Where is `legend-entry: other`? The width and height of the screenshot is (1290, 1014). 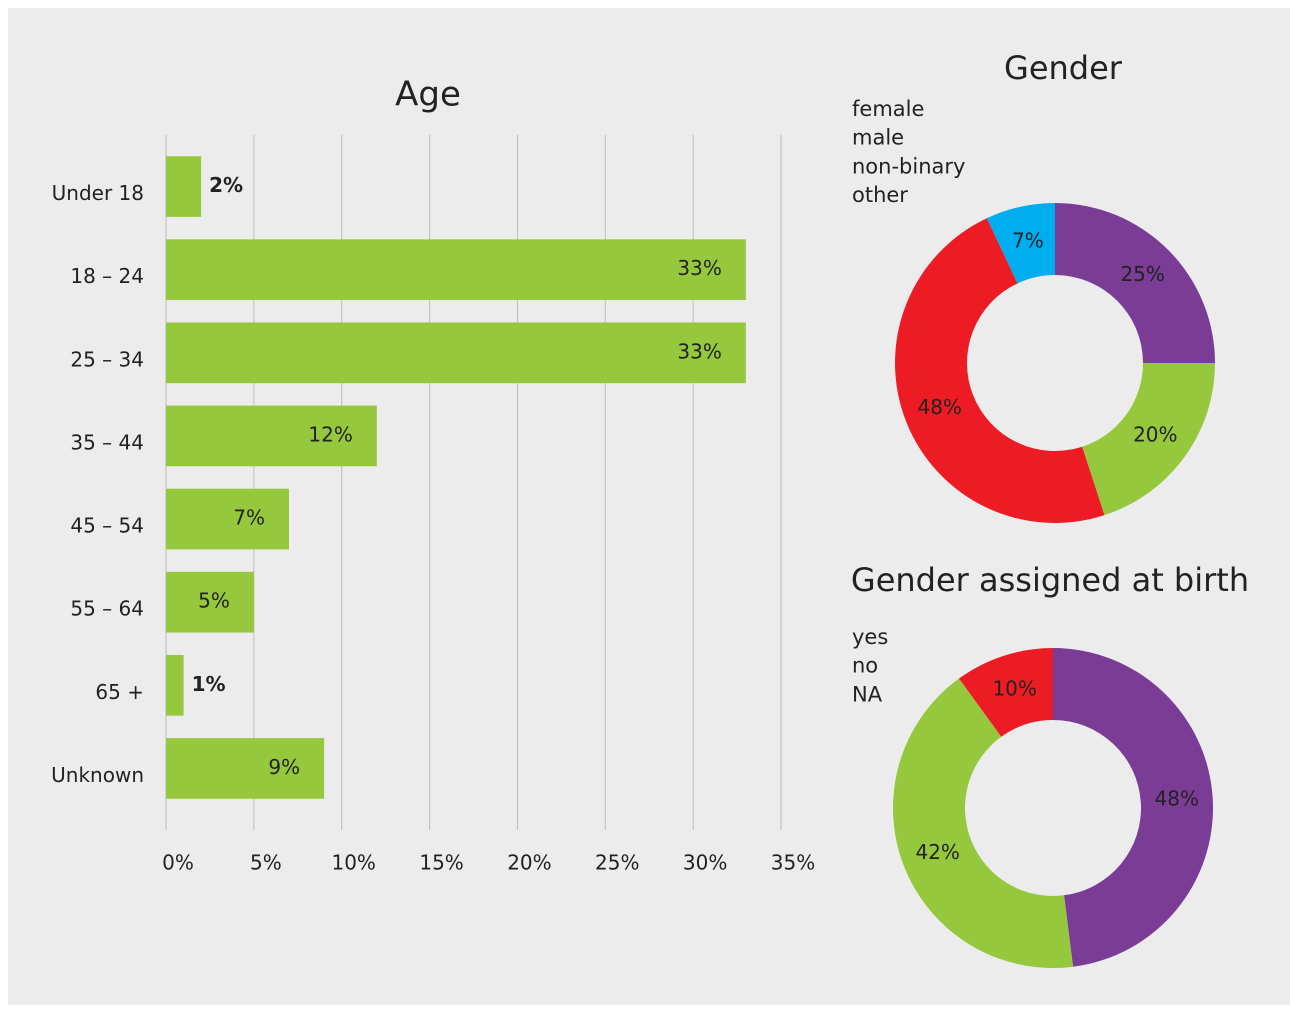
legend-entry: other is located at coordinates (880, 195).